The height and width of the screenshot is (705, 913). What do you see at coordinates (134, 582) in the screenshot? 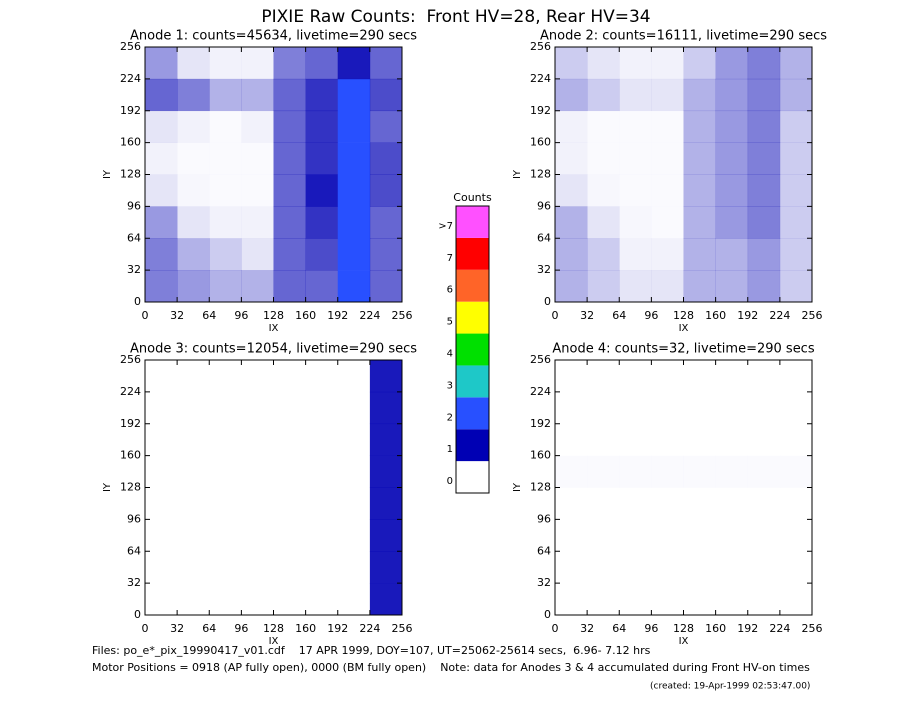
I see `y-tick-label: 32` at bounding box center [134, 582].